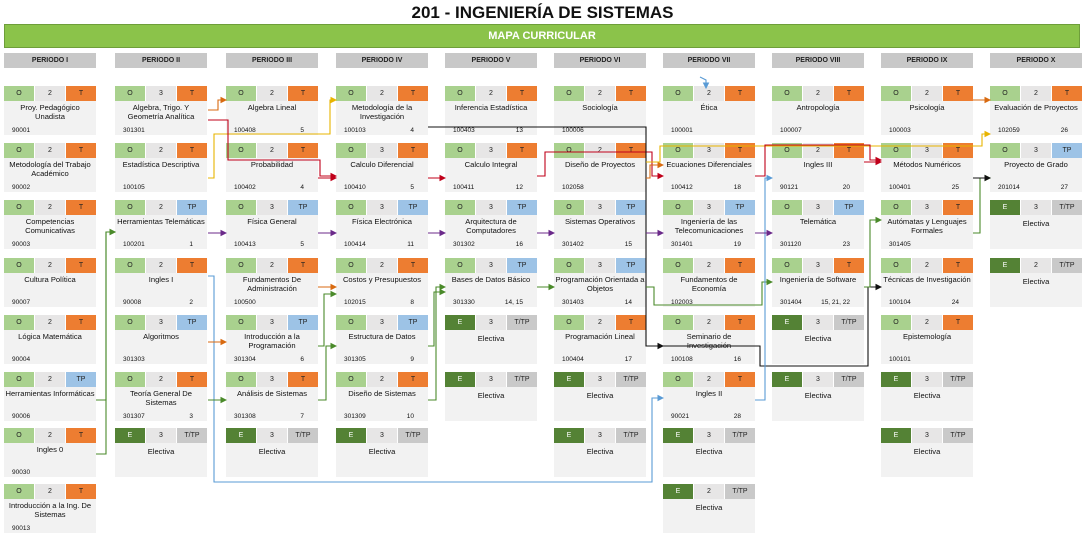 The width and height of the screenshot is (1085, 533). What do you see at coordinates (709, 396) in the screenshot?
I see `course-card: O 2 T Ingles II 90021 28` at bounding box center [709, 396].